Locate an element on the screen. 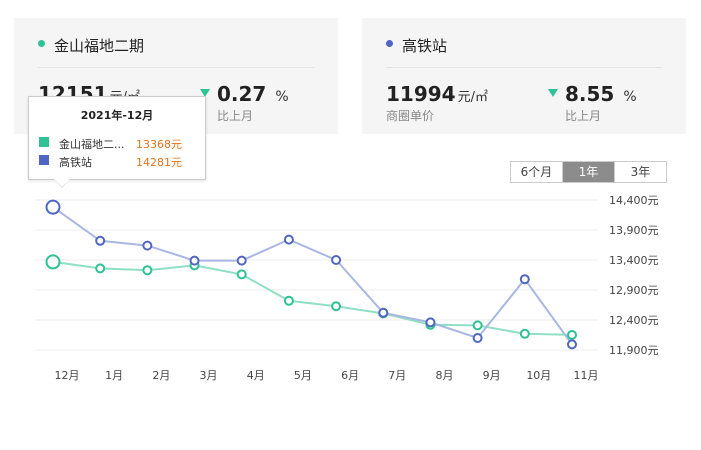 This screenshot has height=450, width=701. tooltip-series-value: 14281元 is located at coordinates (159, 162).